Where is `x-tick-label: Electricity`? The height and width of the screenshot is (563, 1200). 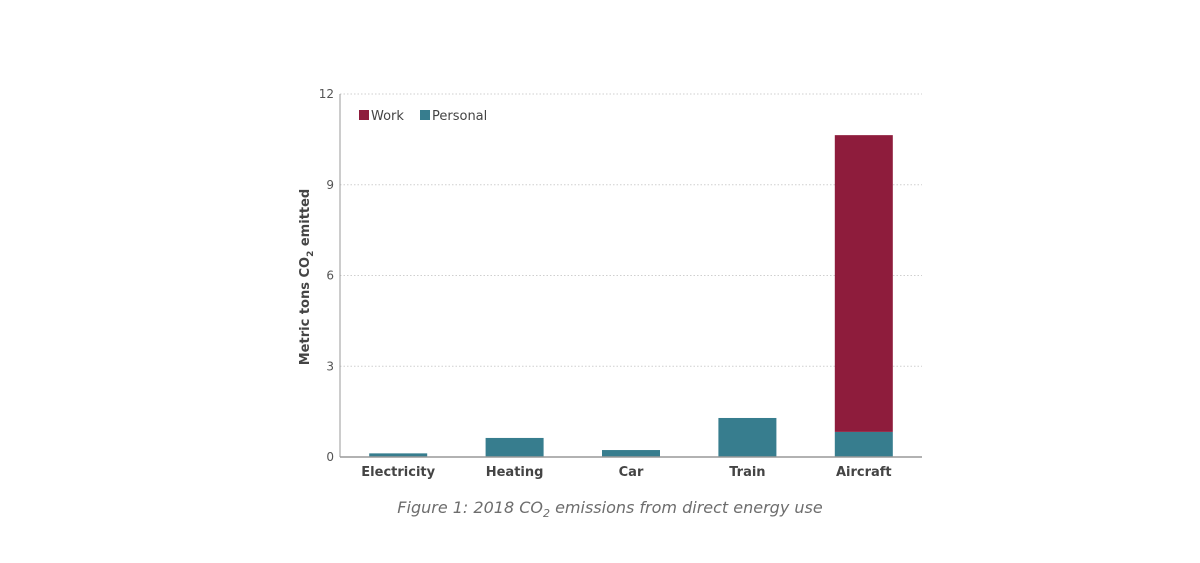 x-tick-label: Electricity is located at coordinates (398, 472).